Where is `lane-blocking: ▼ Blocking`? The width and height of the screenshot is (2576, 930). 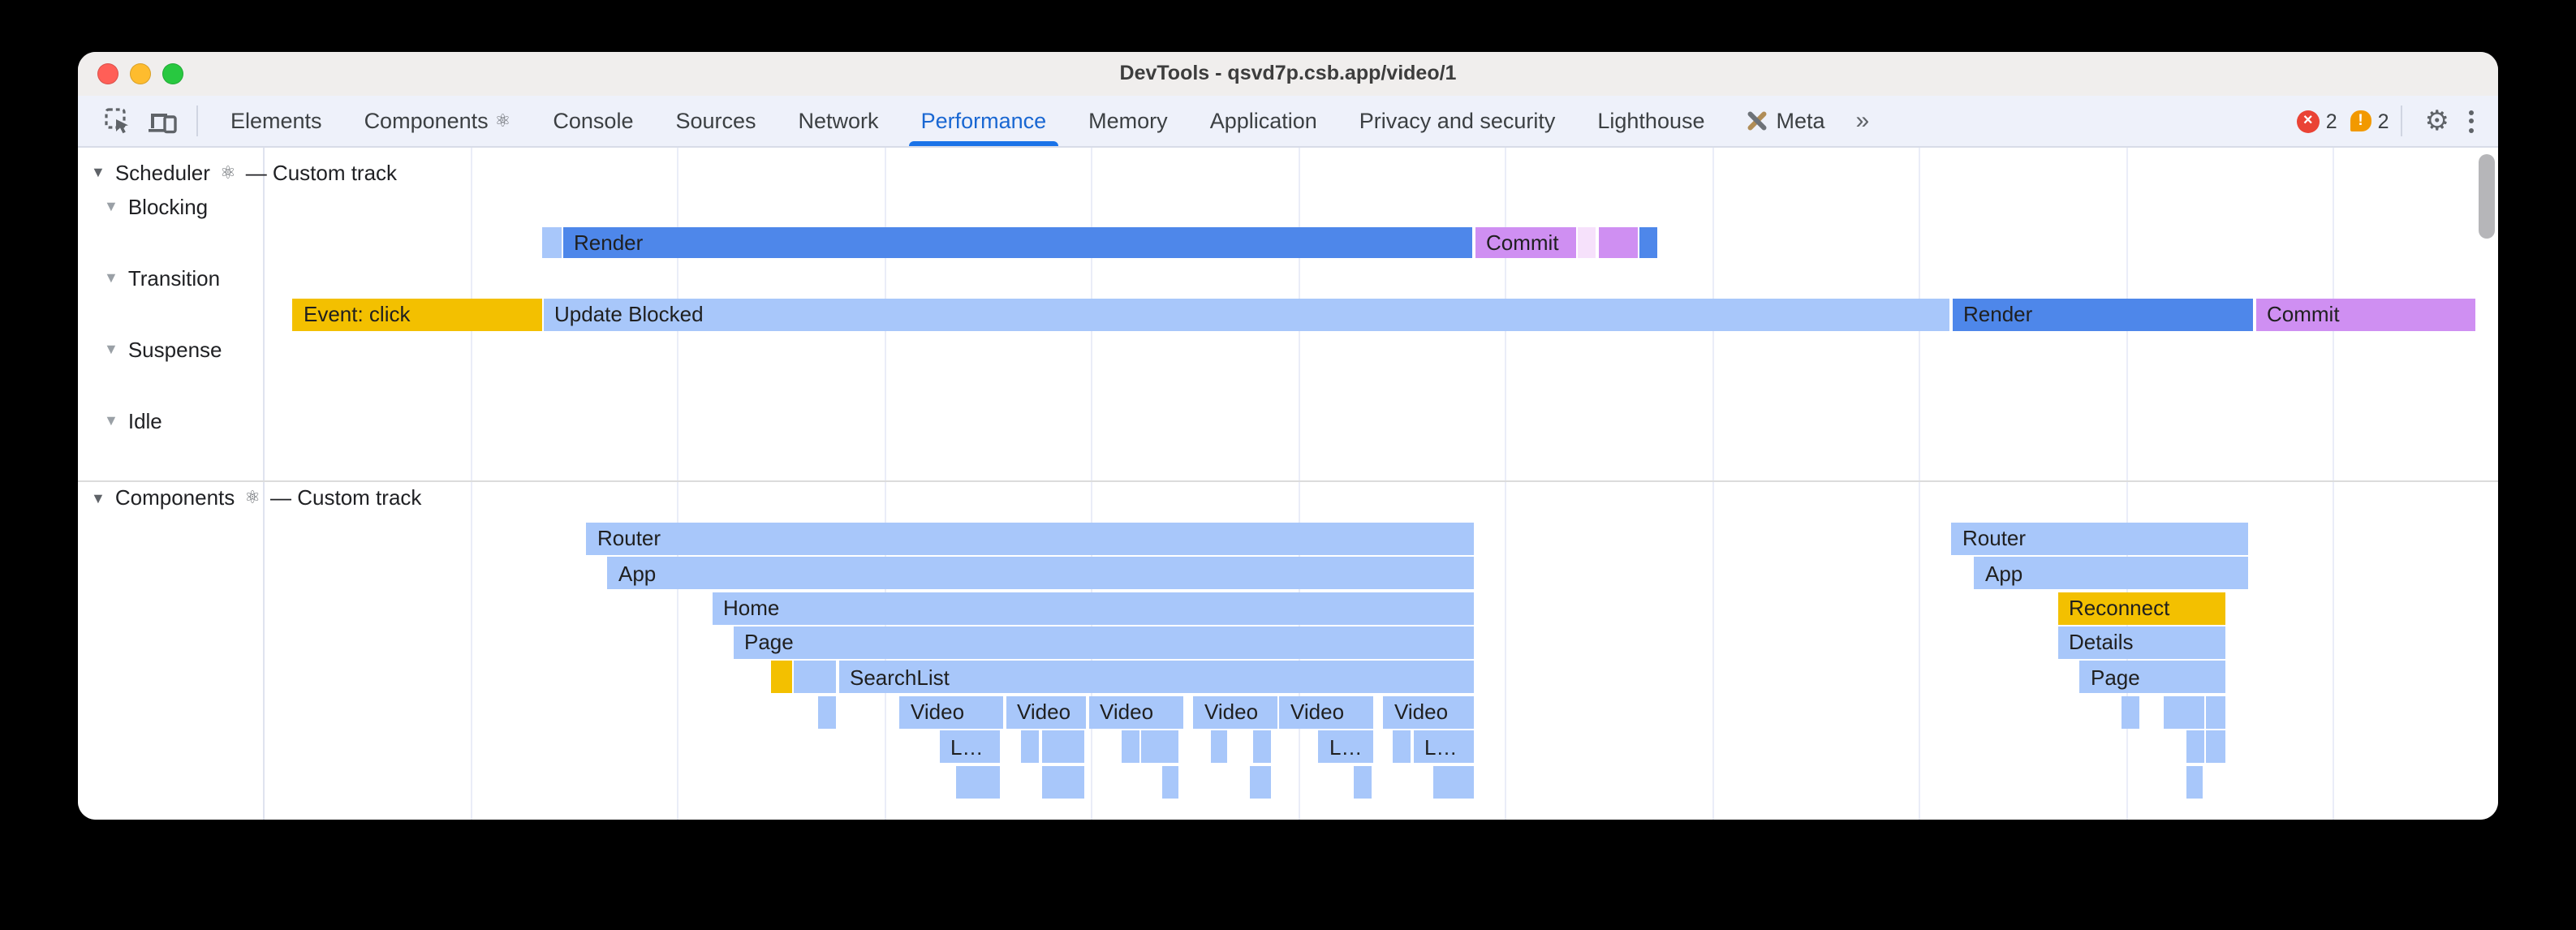 lane-blocking: ▼ Blocking is located at coordinates (156, 206).